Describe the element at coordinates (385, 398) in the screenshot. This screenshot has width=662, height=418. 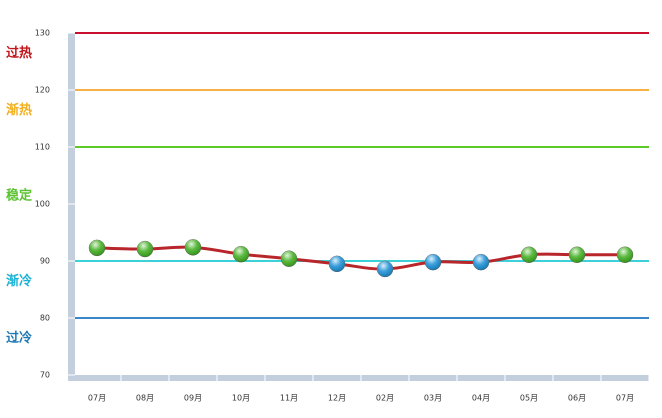
I see `x-tick-label: 02月` at that location.